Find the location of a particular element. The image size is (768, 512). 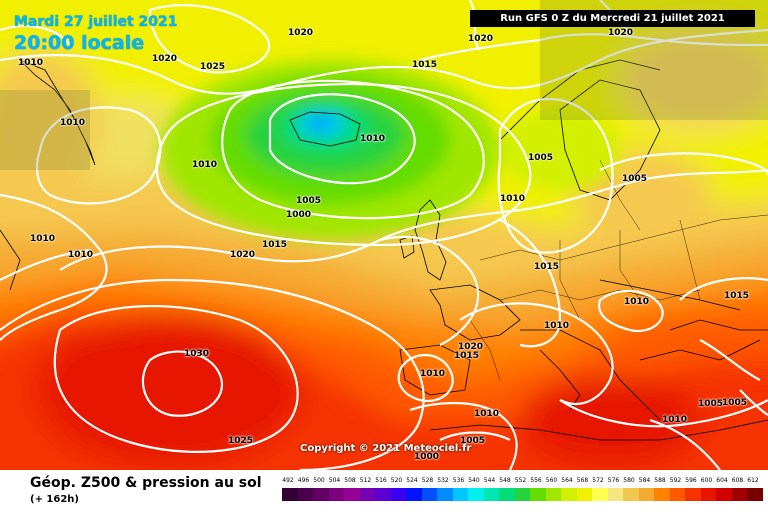

chart-title: Géop. Z500 & pression au sol is located at coordinates (146, 483).